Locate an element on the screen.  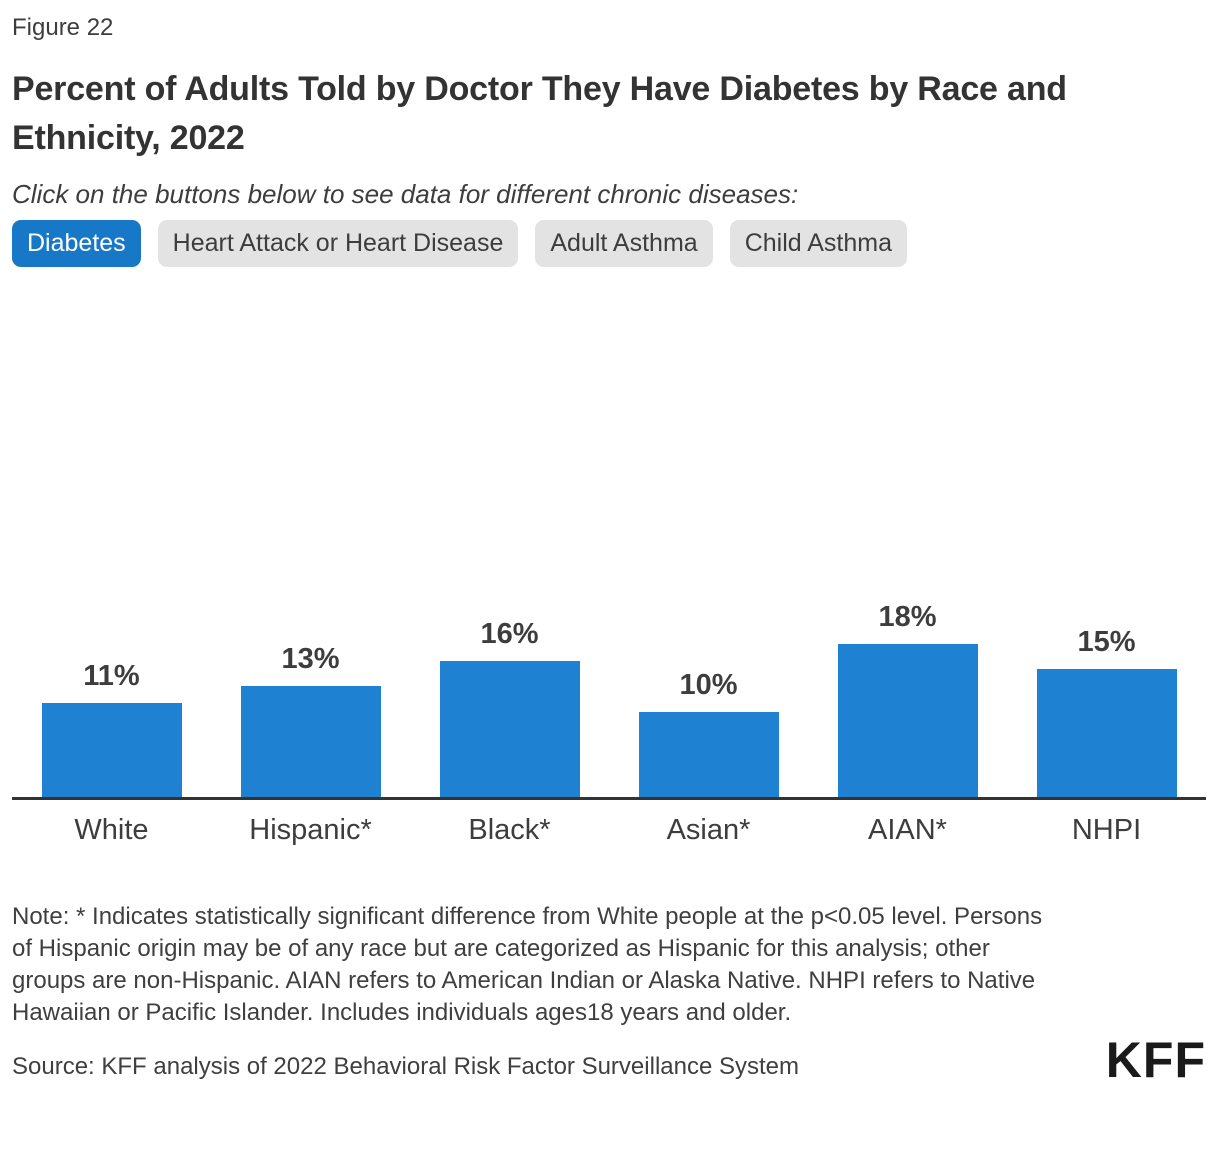
x-axis-label: AIAN* is located at coordinates (907, 830).